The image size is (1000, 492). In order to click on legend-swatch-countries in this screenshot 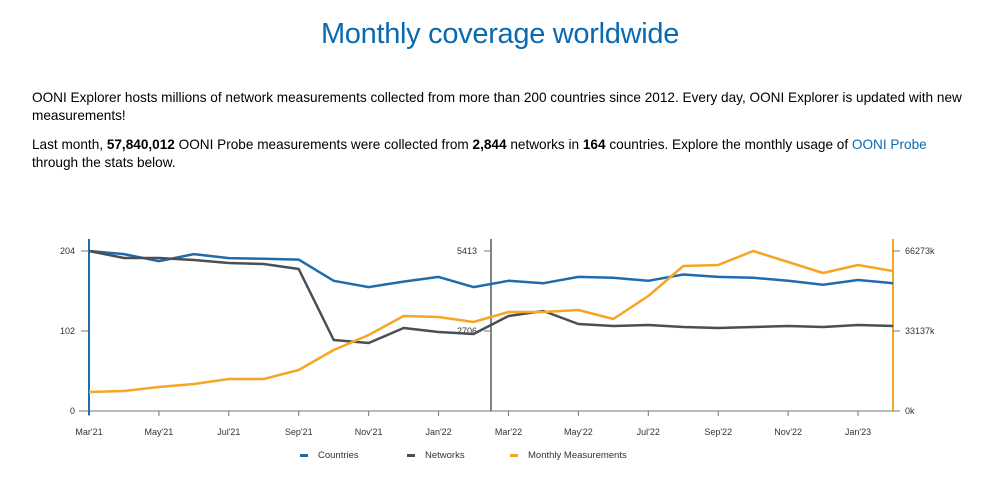, I will do `click(304, 455)`.